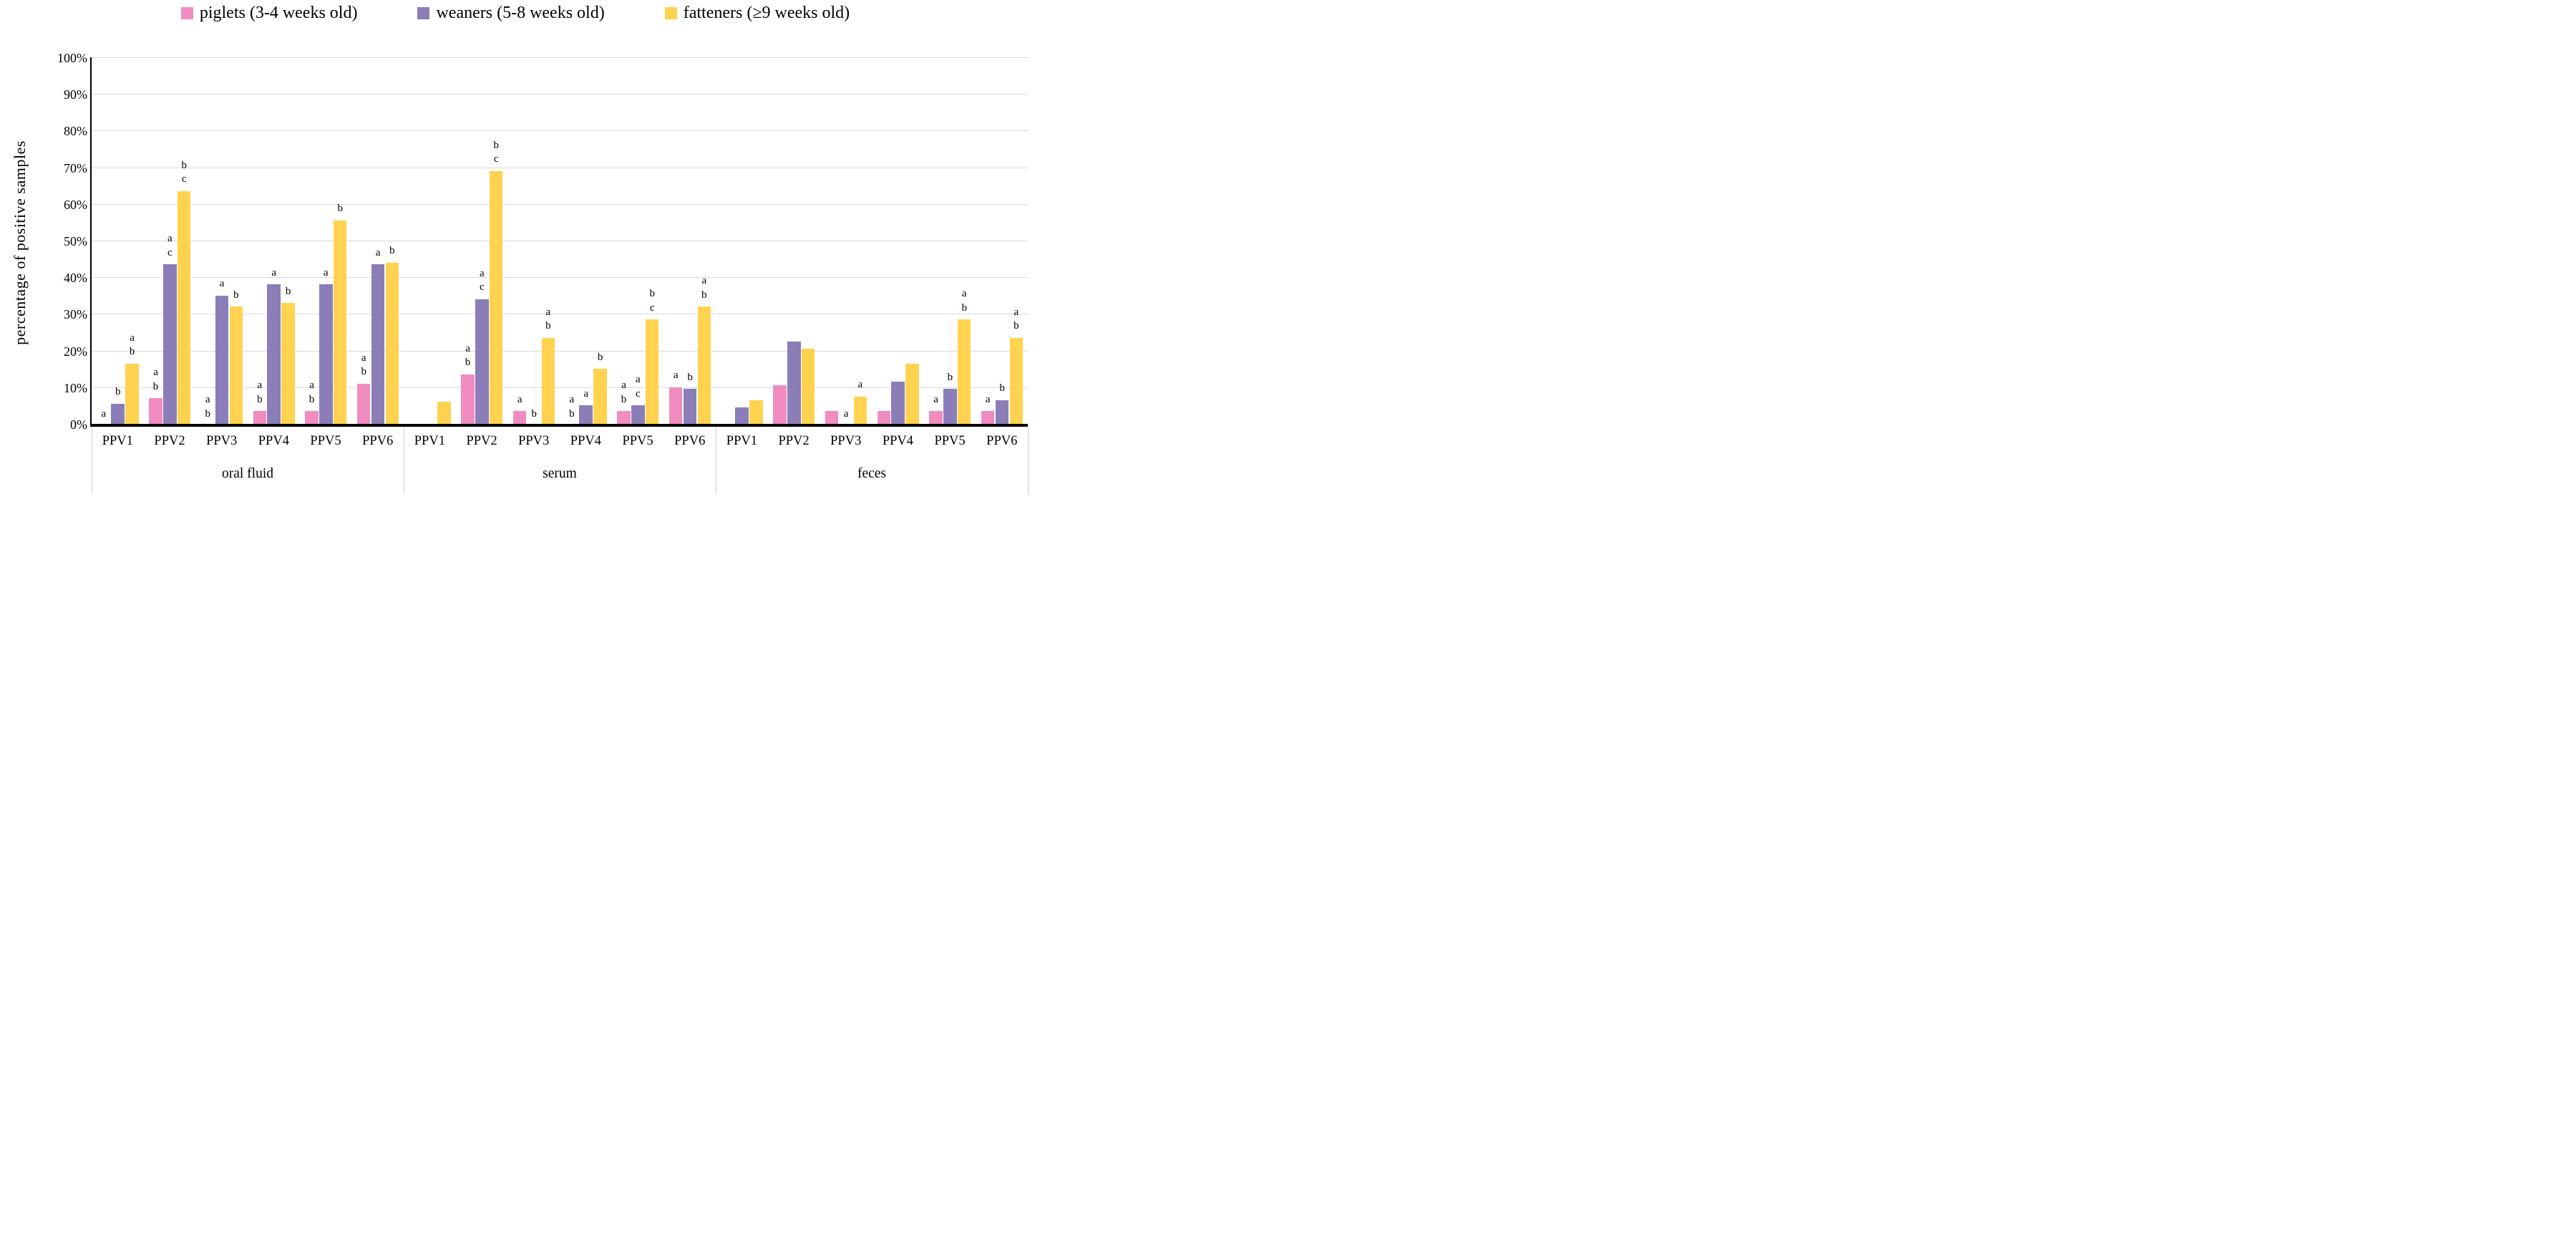  Describe the element at coordinates (247, 473) in the screenshot. I see `group-label-oral-fluid: oral fluid` at that location.